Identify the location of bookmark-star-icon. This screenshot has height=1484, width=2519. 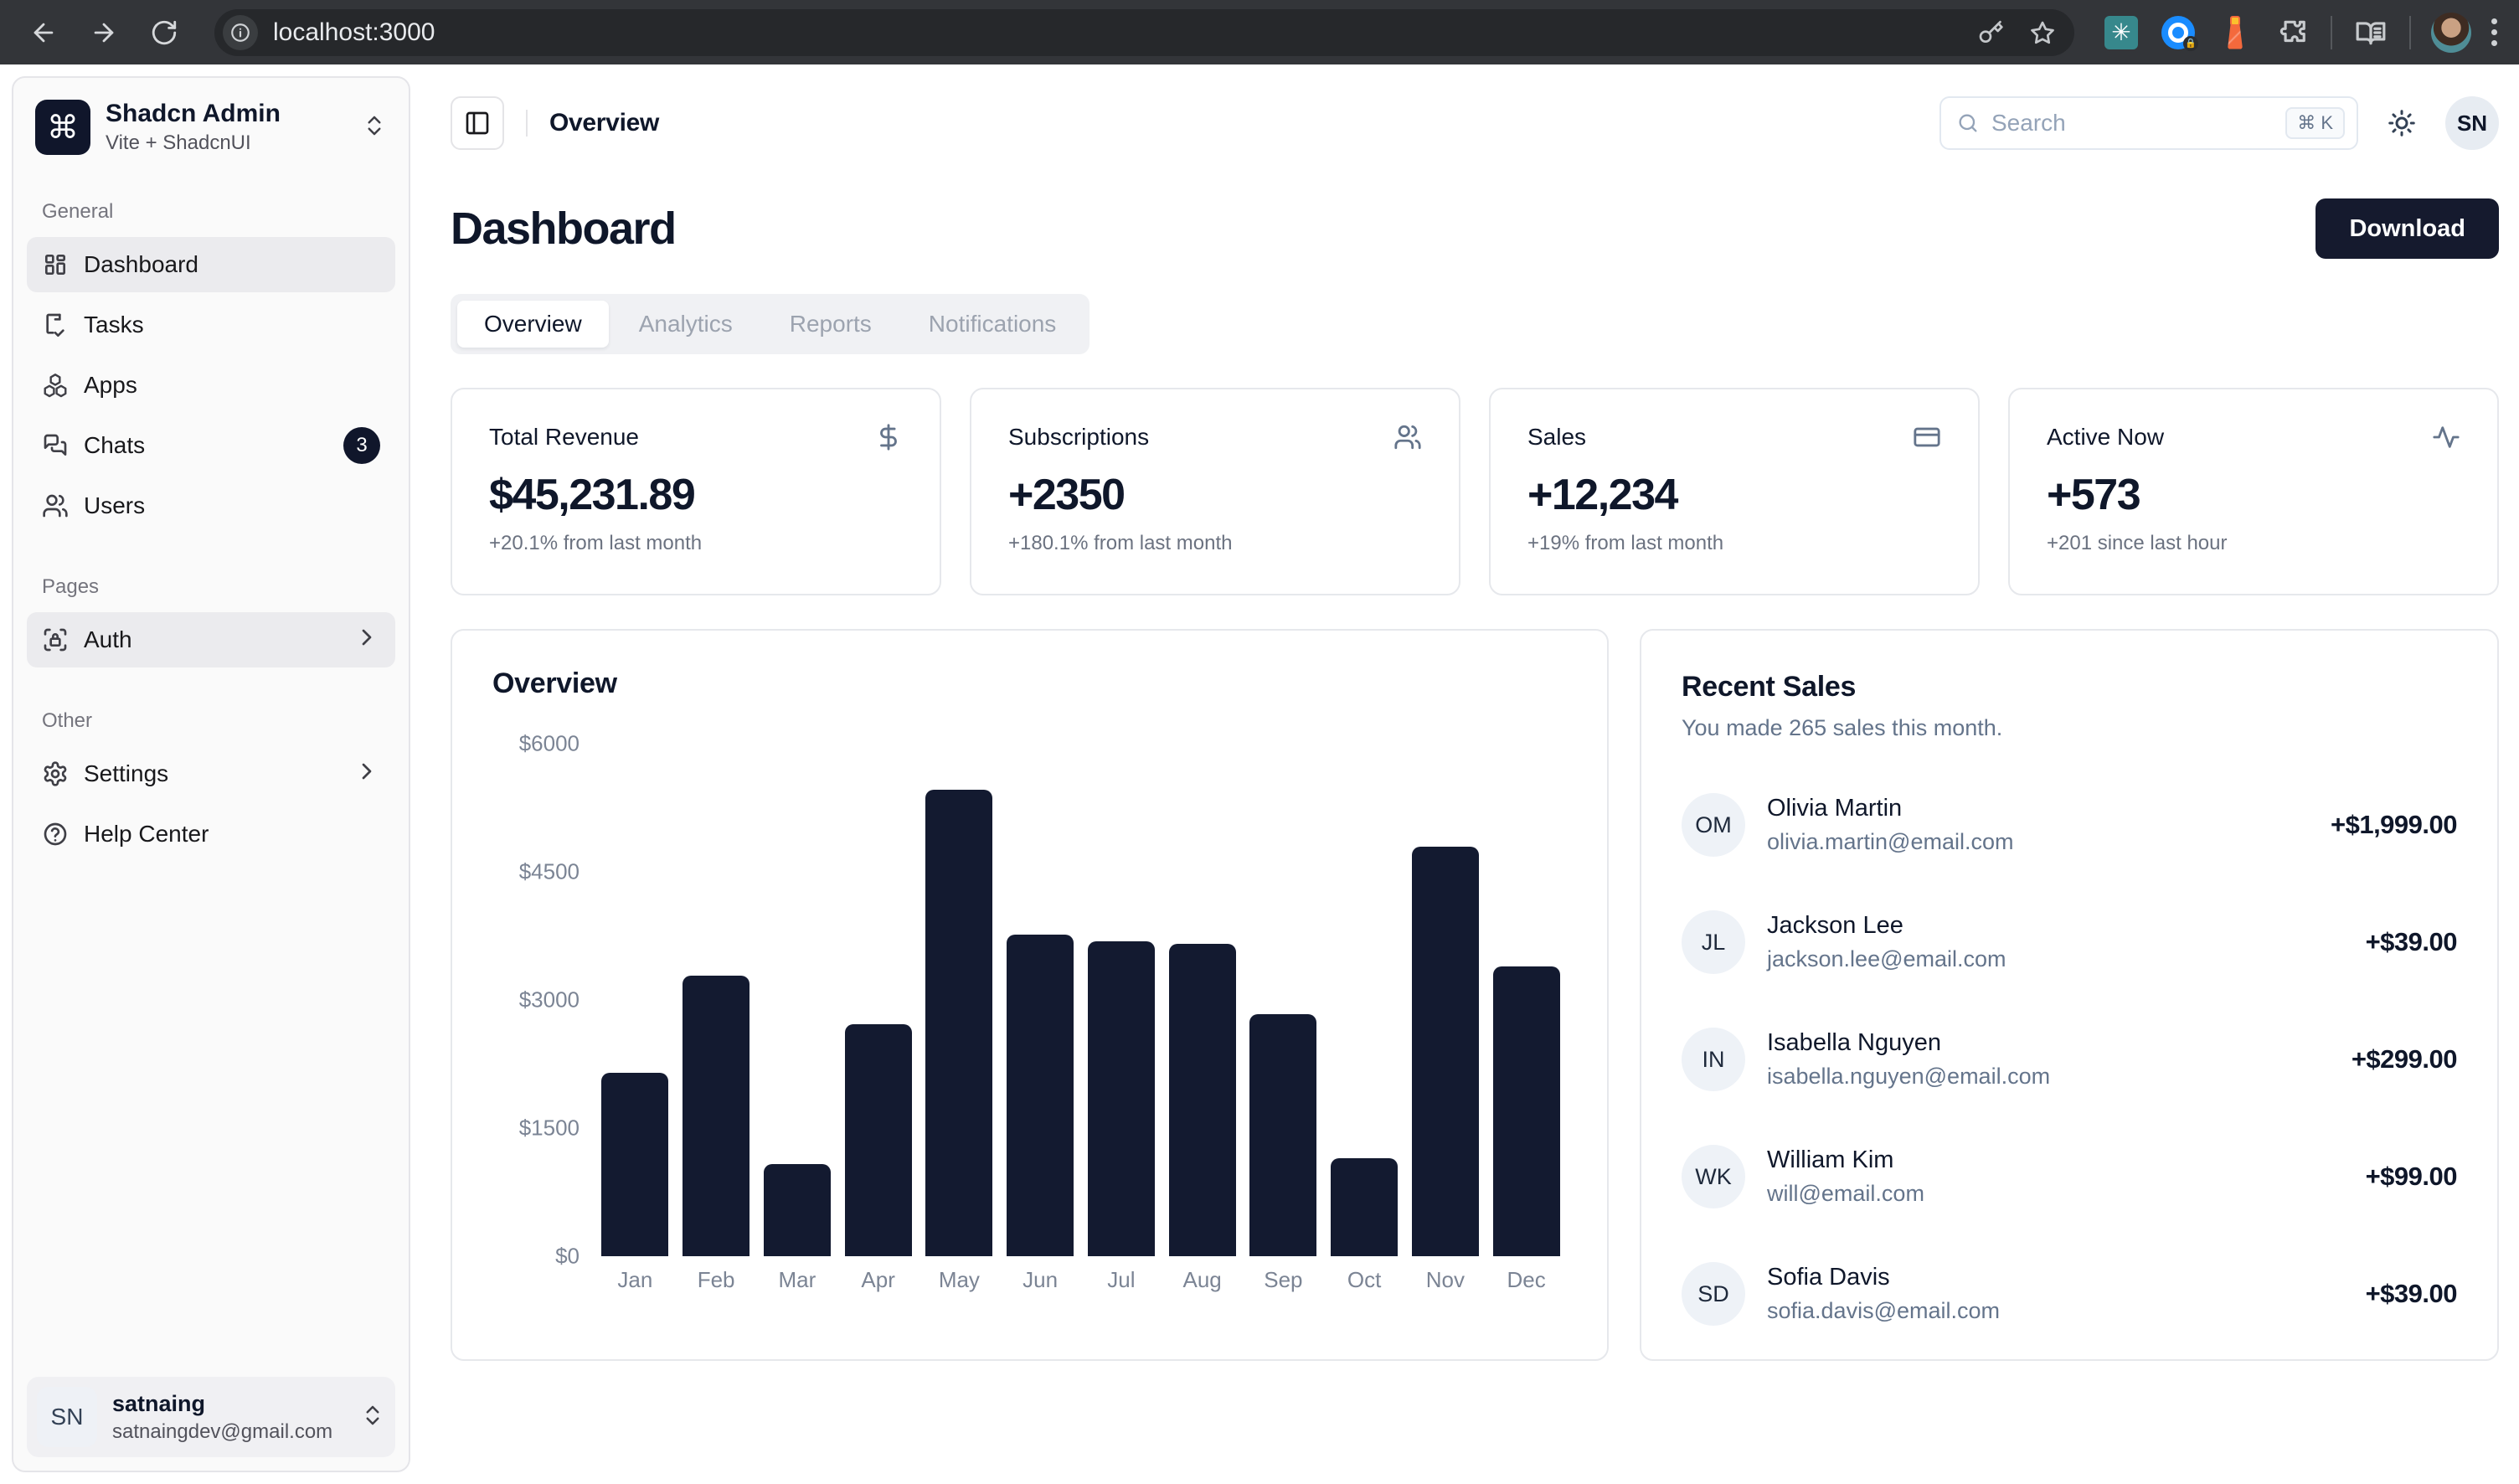
(2043, 32).